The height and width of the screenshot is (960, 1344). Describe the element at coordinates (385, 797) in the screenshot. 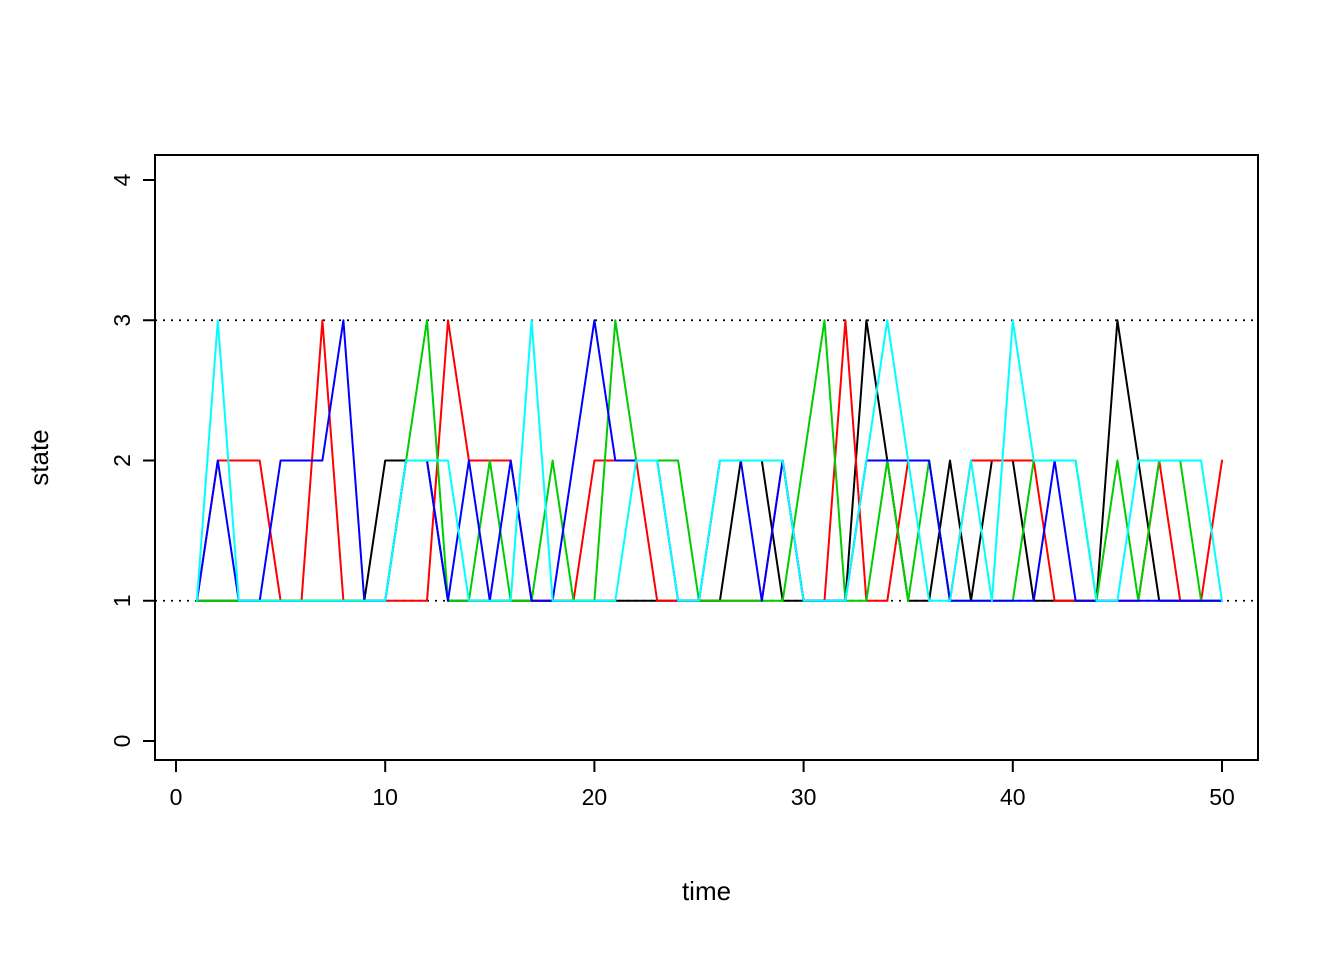

I see `x-tick-label-10: 10` at that location.